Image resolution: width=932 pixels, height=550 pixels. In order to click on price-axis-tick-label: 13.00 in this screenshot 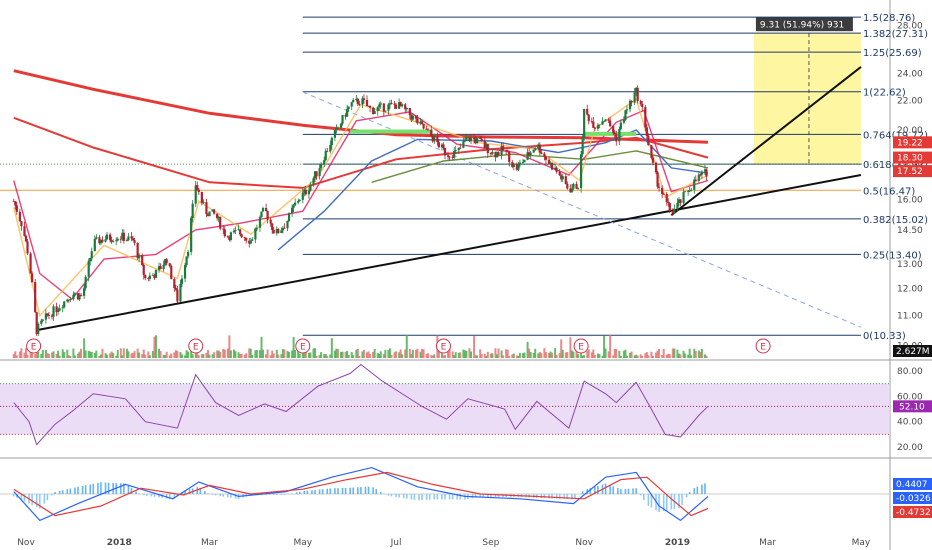, I will do `click(910, 265)`.